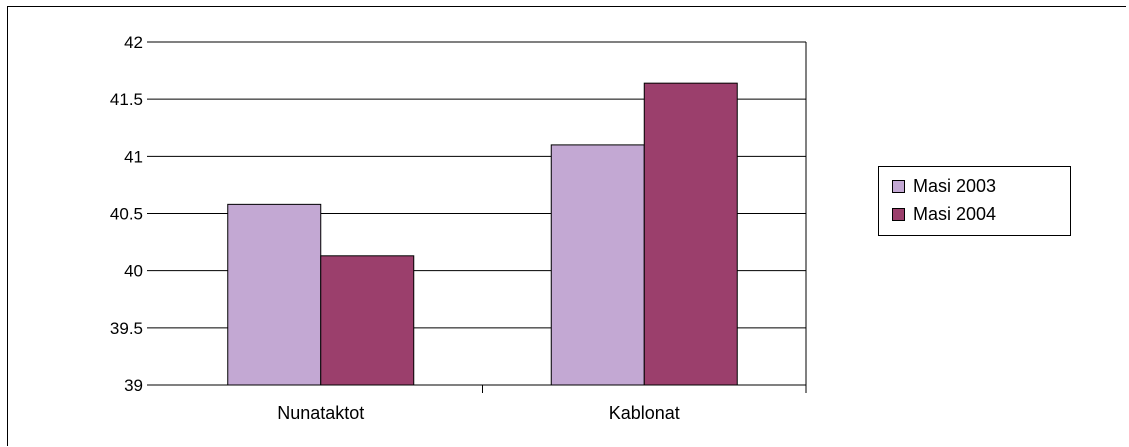 The width and height of the screenshot is (1129, 447). Describe the element at coordinates (133, 42) in the screenshot. I see `y-tick-label: 42` at that location.